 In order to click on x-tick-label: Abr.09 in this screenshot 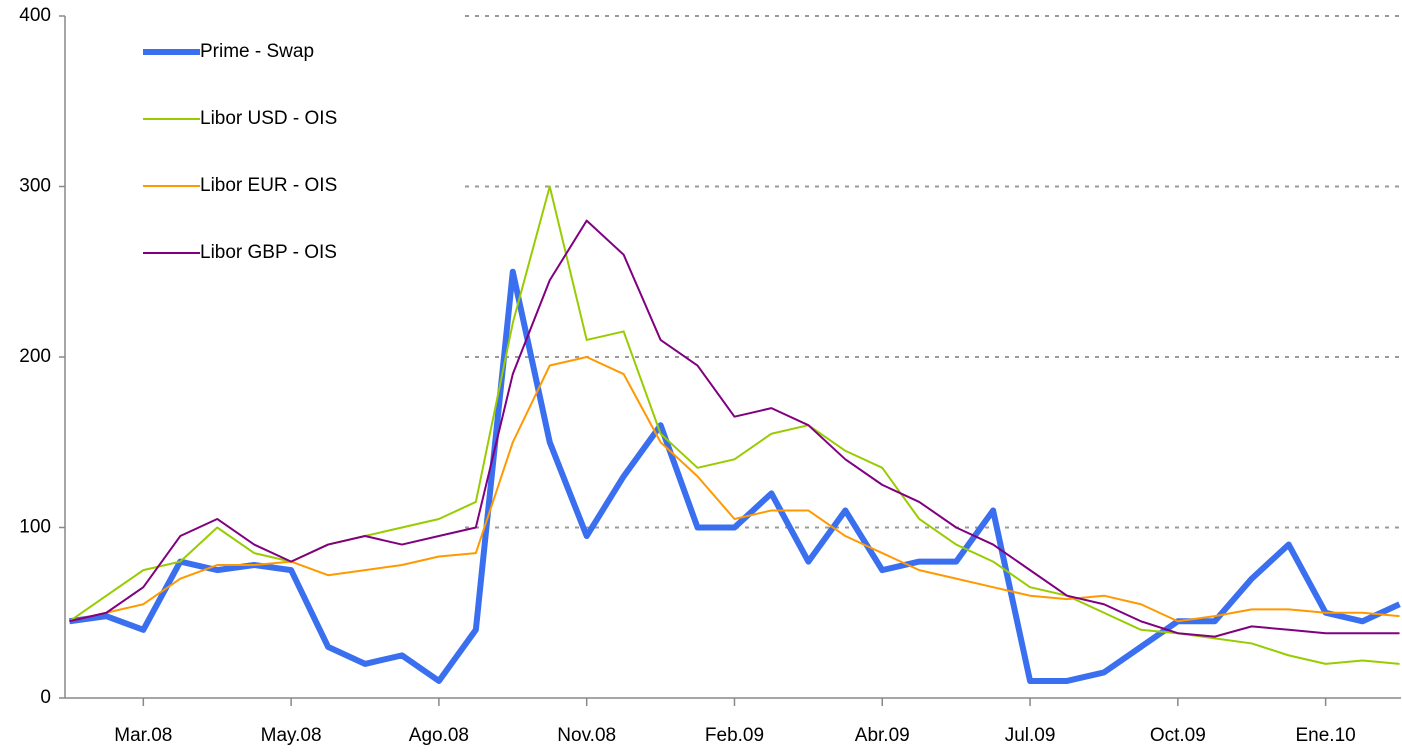, I will do `click(882, 735)`.